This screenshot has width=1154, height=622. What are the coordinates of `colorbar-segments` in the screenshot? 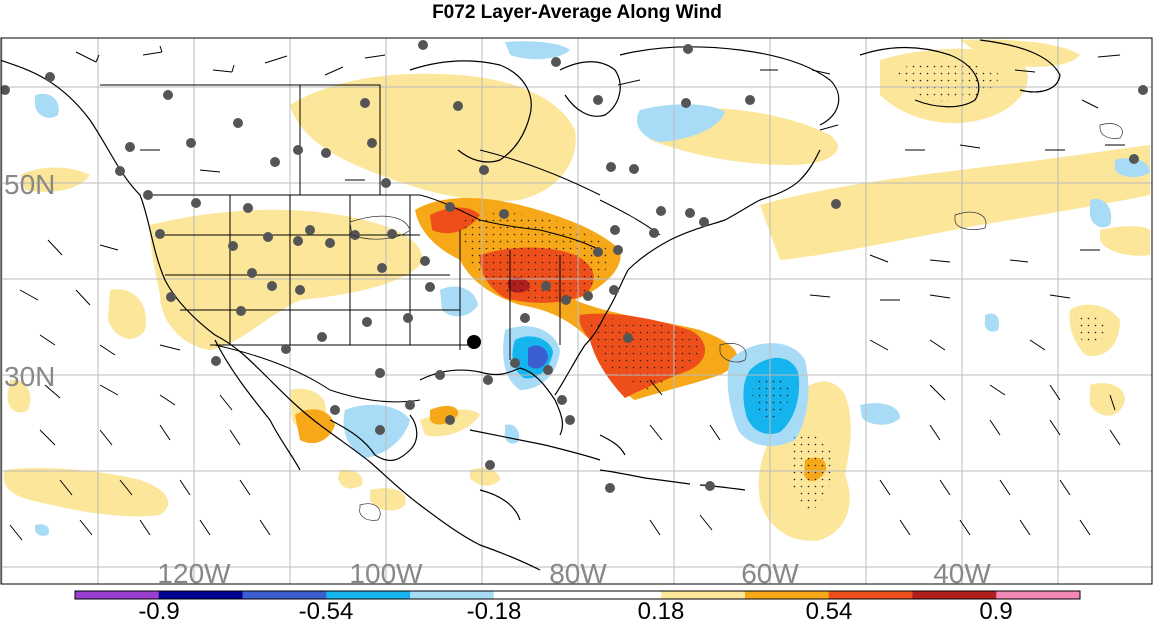 It's located at (578, 595).